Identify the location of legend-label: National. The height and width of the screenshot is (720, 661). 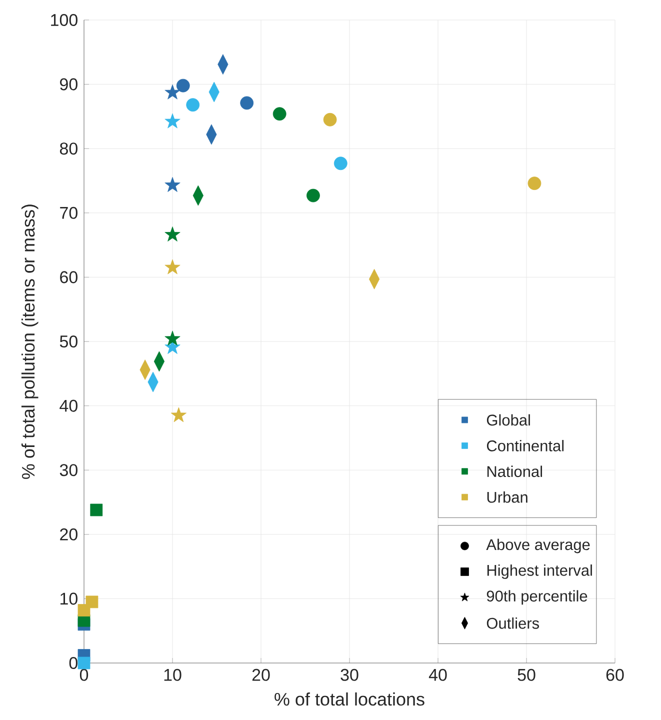
(514, 472).